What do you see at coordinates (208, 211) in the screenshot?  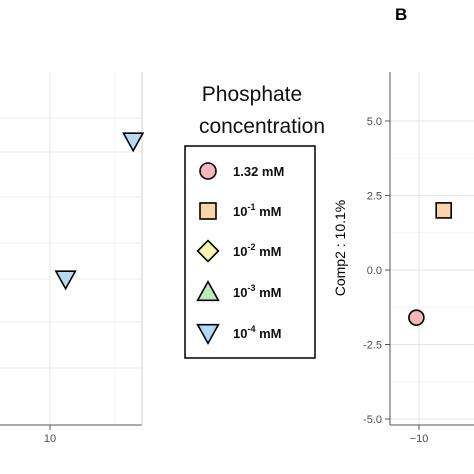 I see `legend-marker-square` at bounding box center [208, 211].